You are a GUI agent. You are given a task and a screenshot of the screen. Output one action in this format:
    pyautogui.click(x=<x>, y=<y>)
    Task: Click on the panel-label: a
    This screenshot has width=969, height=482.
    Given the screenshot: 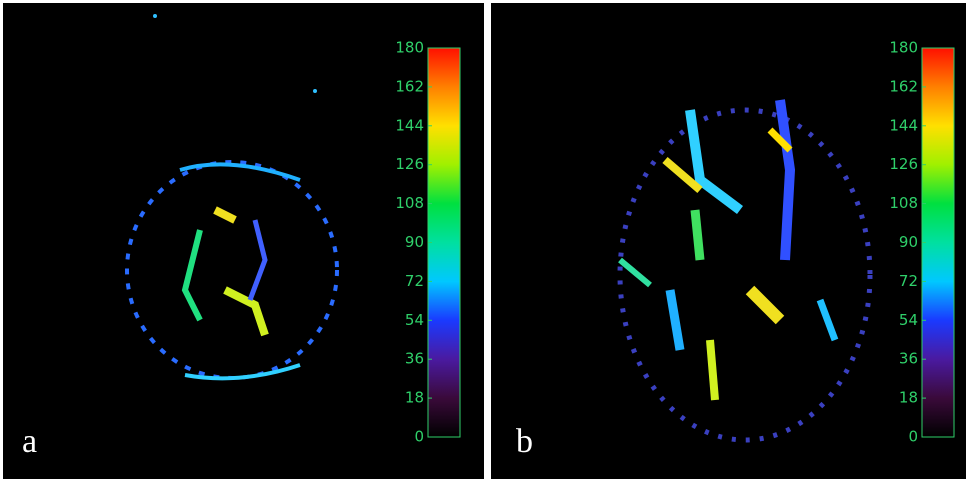 What is the action you would take?
    pyautogui.click(x=29, y=441)
    